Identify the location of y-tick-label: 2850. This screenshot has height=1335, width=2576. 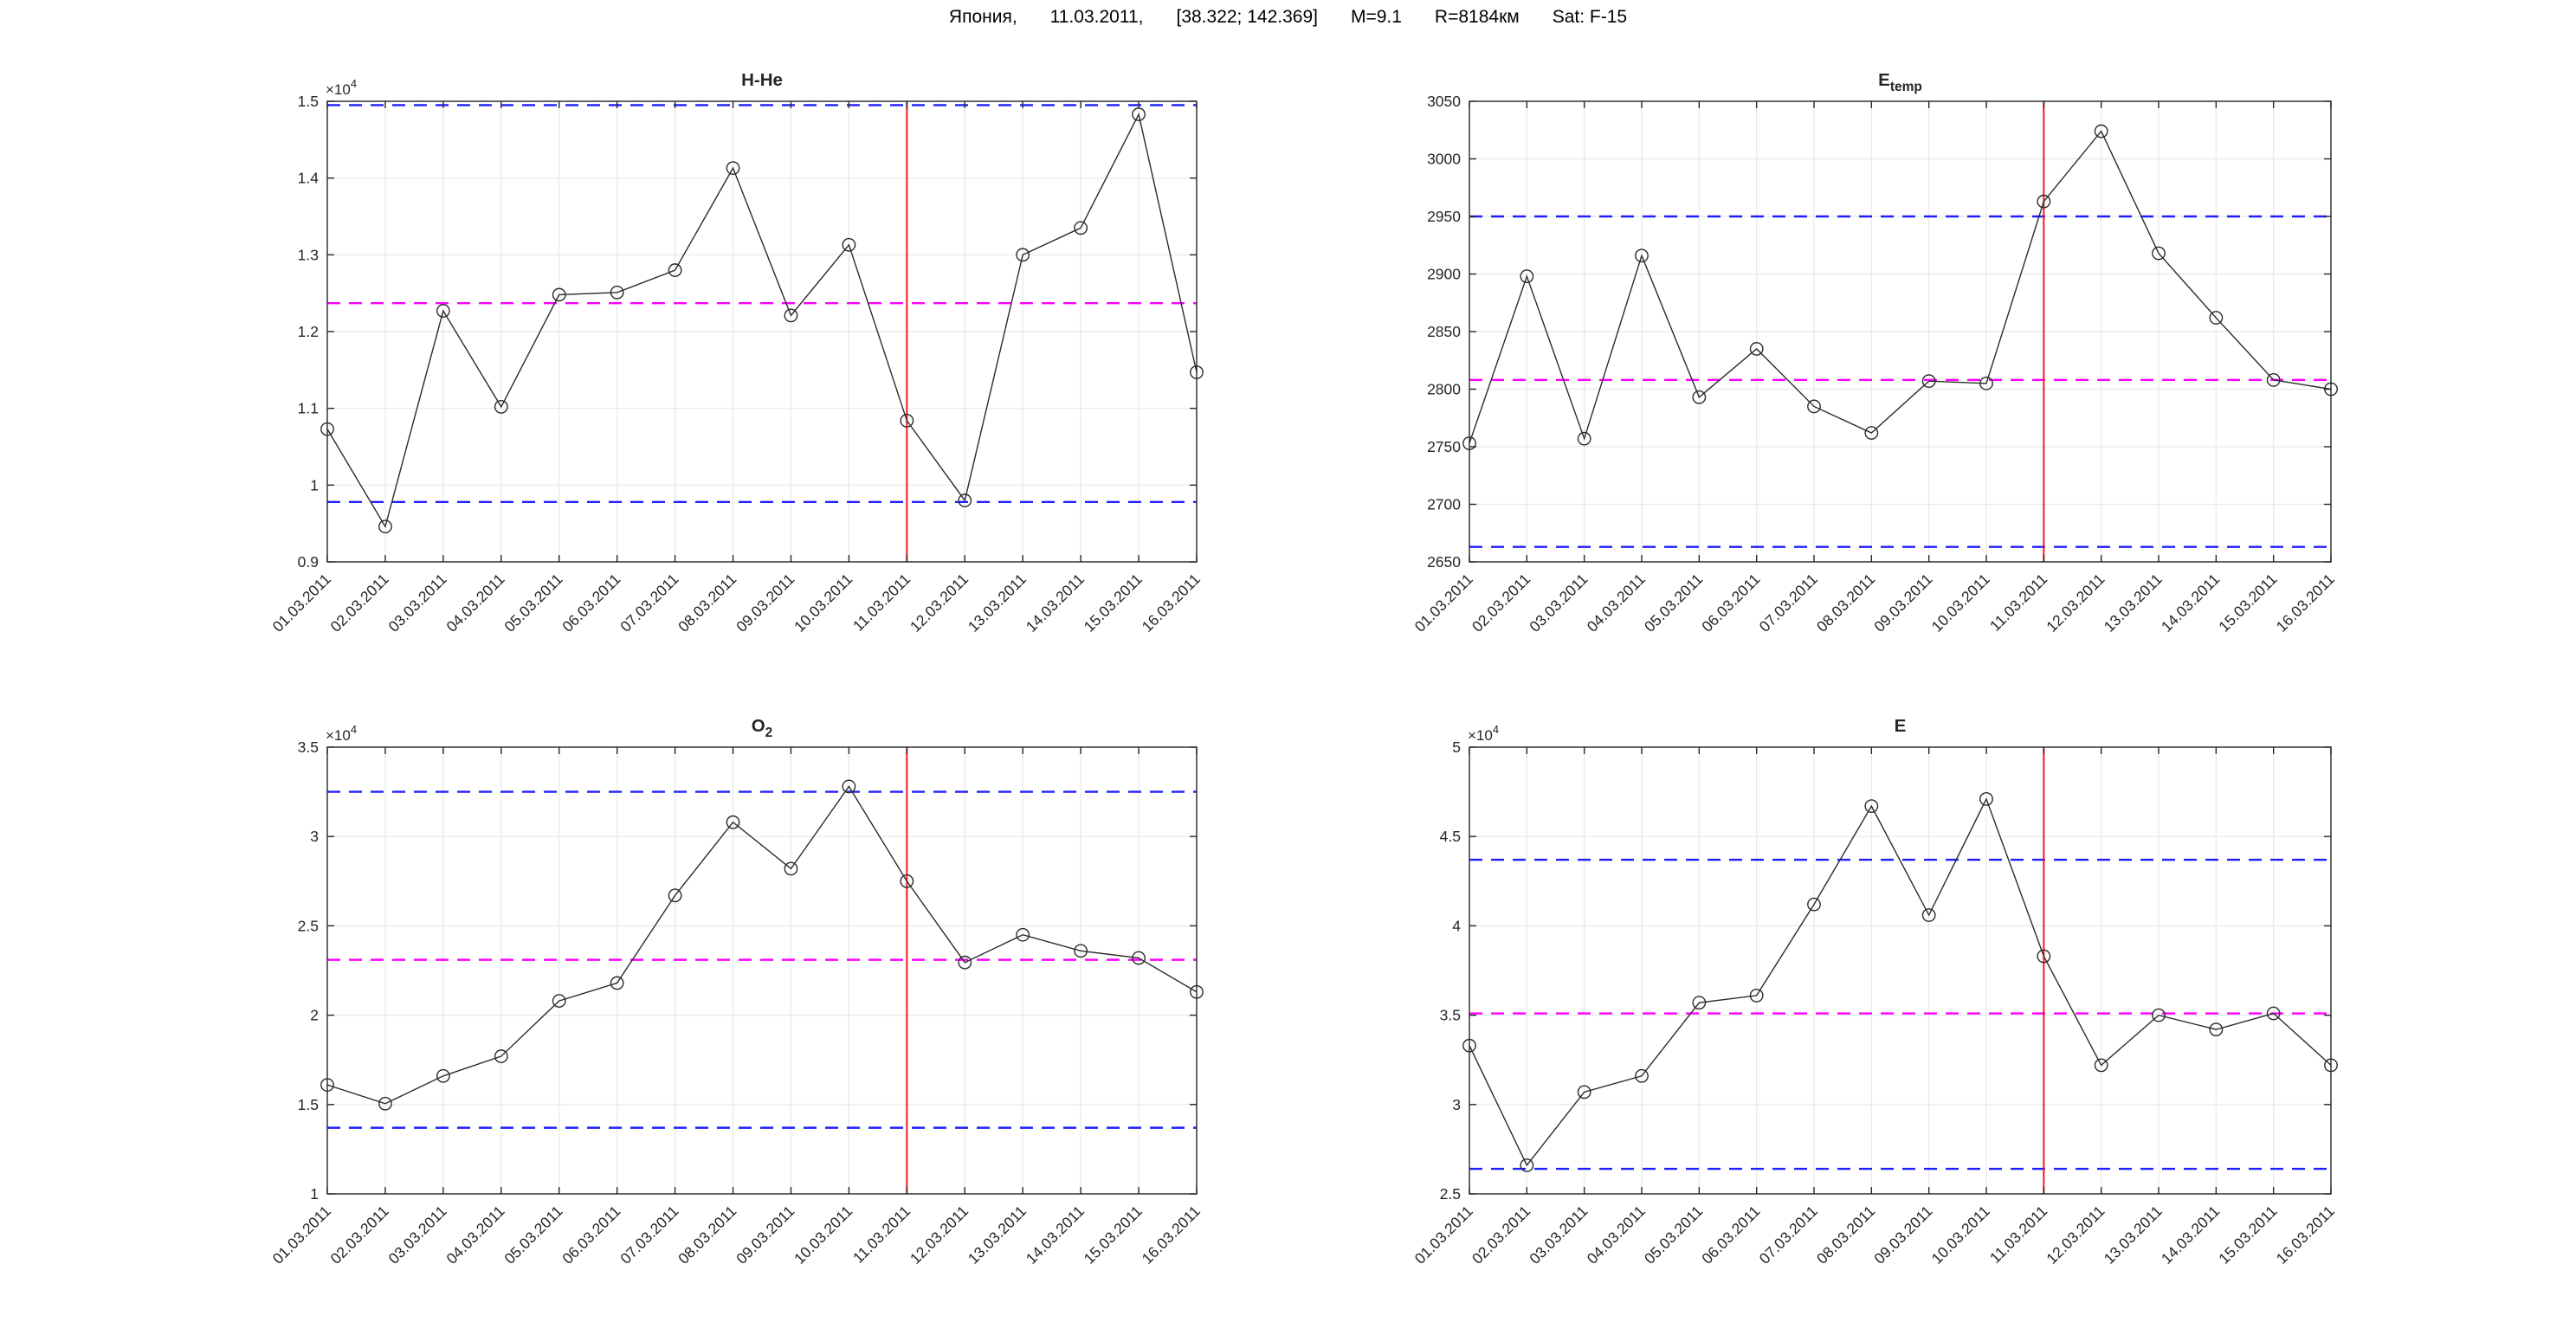
(1444, 331).